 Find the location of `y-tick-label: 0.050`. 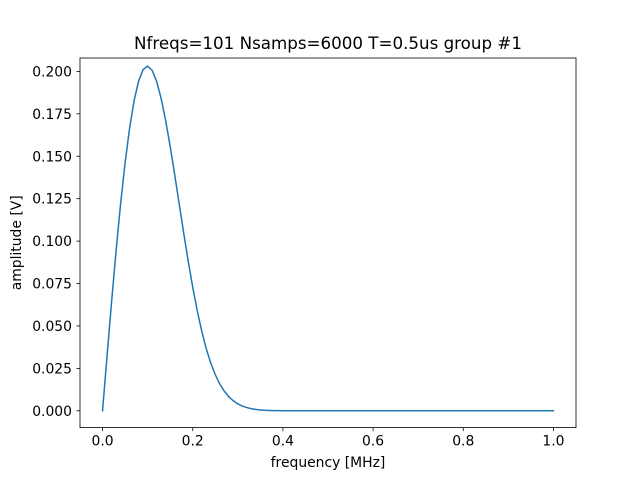

y-tick-label: 0.050 is located at coordinates (52, 327).